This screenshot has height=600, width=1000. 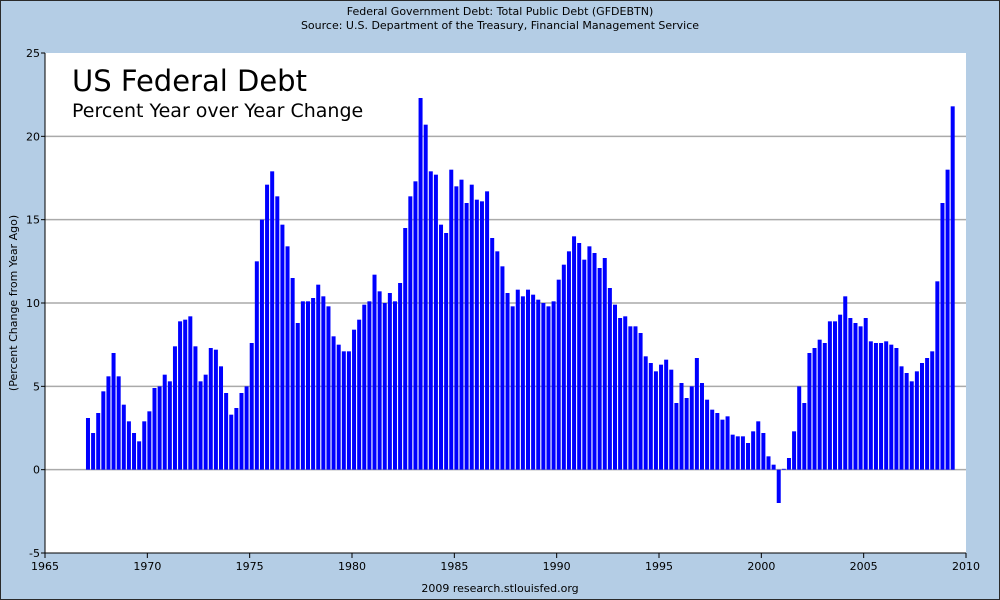 What do you see at coordinates (189, 81) in the screenshot?
I see `chart-title: US Federal Debt` at bounding box center [189, 81].